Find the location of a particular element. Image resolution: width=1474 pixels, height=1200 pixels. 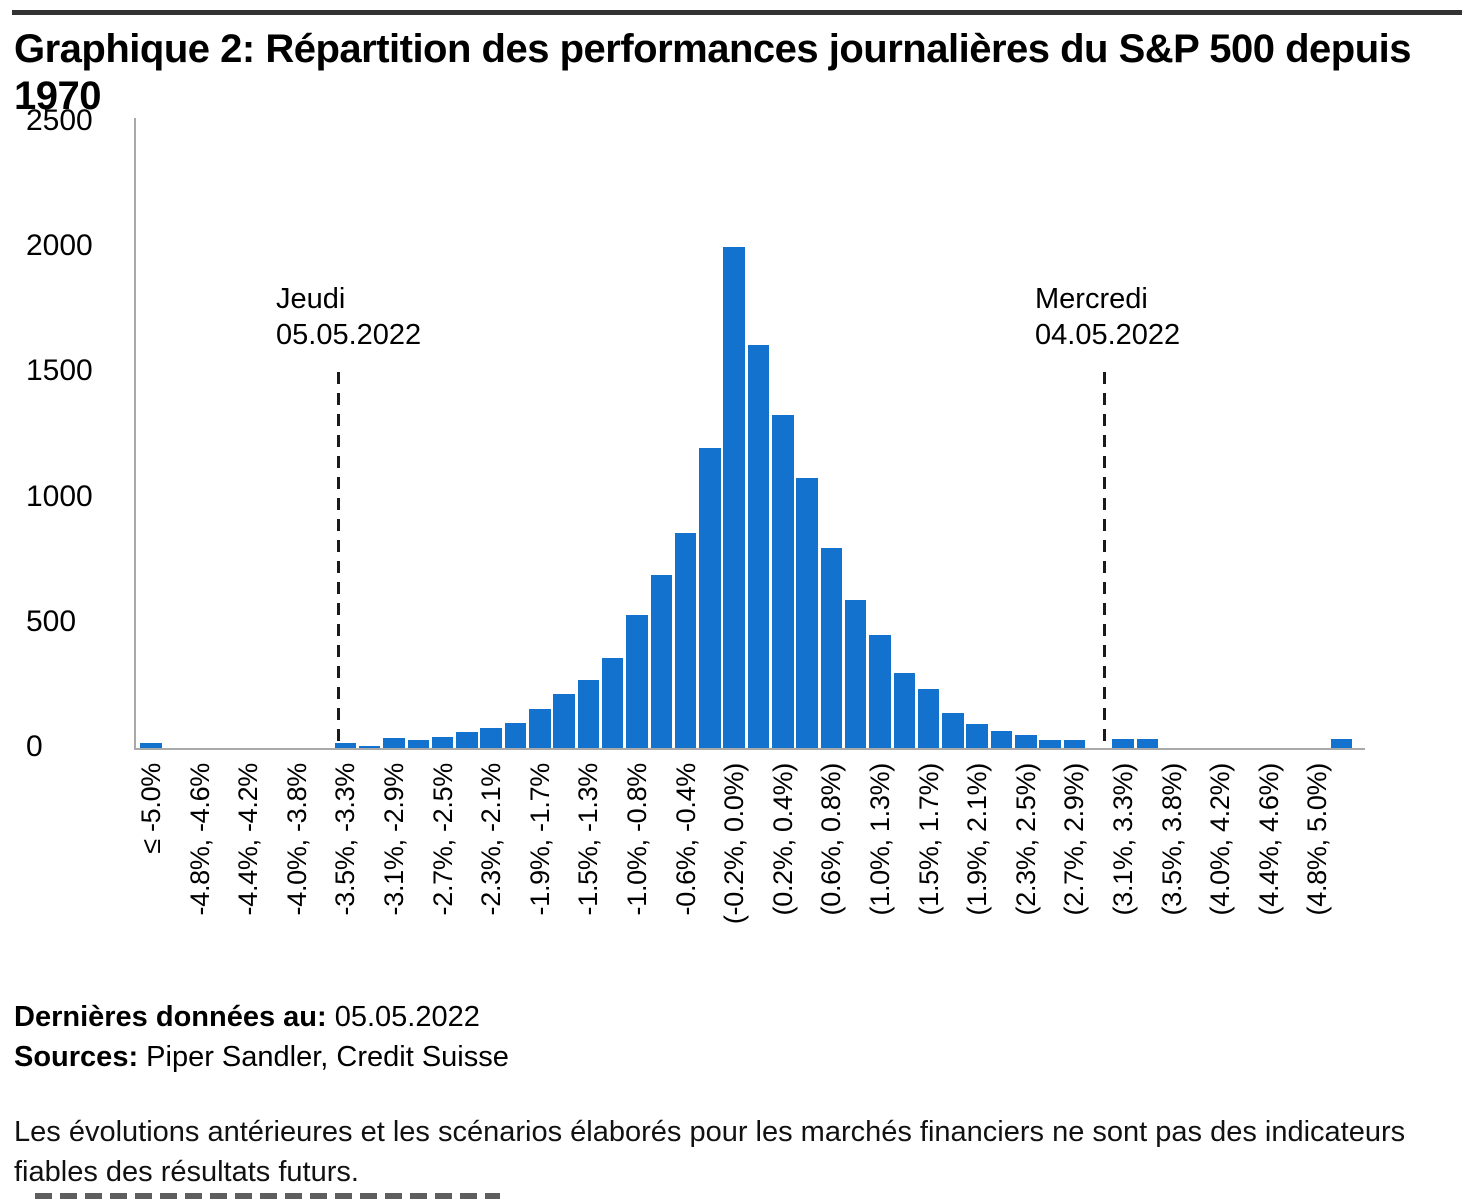

x-tick-label: -1.5%, -1.3% is located at coordinates (588, 839).